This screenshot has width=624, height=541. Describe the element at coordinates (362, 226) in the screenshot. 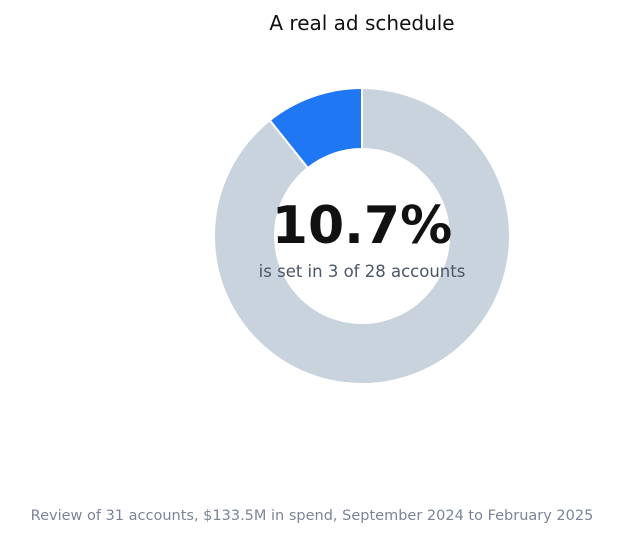

I see `center-value: 10.7%` at that location.